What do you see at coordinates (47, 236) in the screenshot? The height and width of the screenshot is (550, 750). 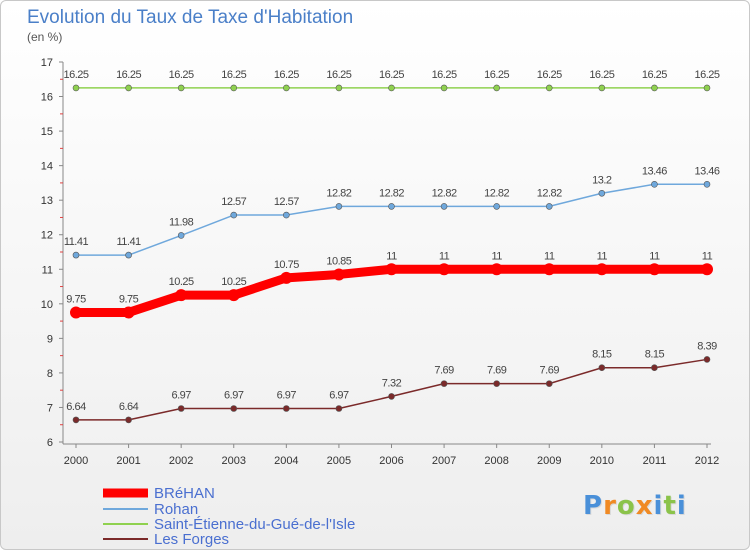 I see `y-tick-label: 12` at bounding box center [47, 236].